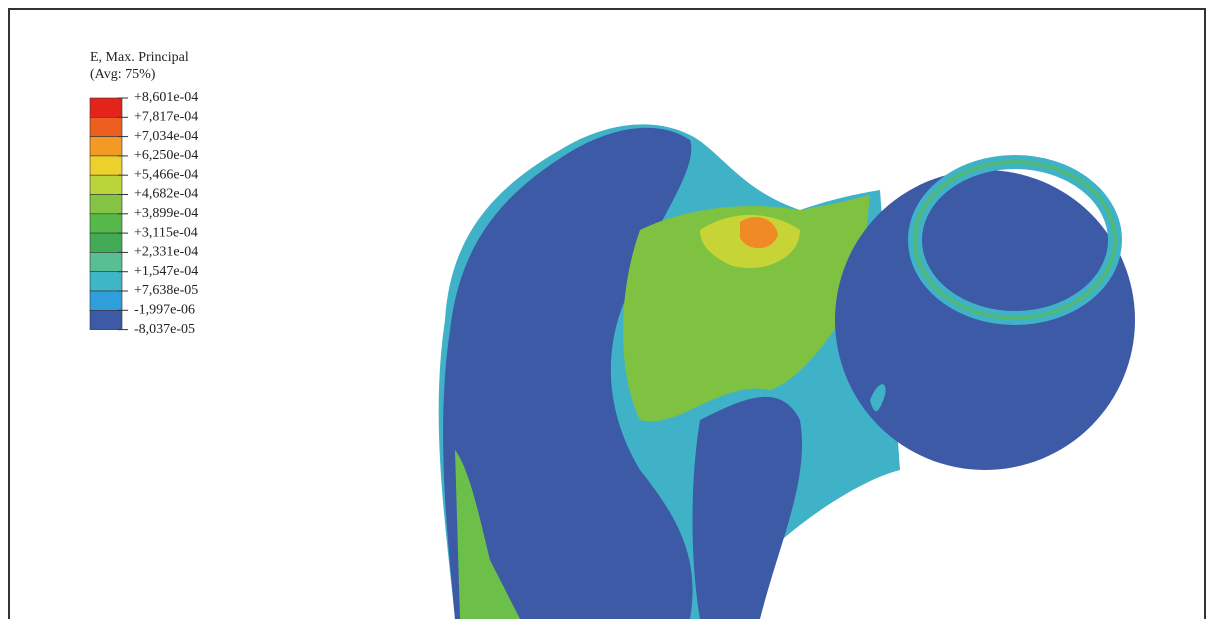 This screenshot has height=619, width=1212. Describe the element at coordinates (166, 213) in the screenshot. I see `legend-label: +3,899e-04` at that location.